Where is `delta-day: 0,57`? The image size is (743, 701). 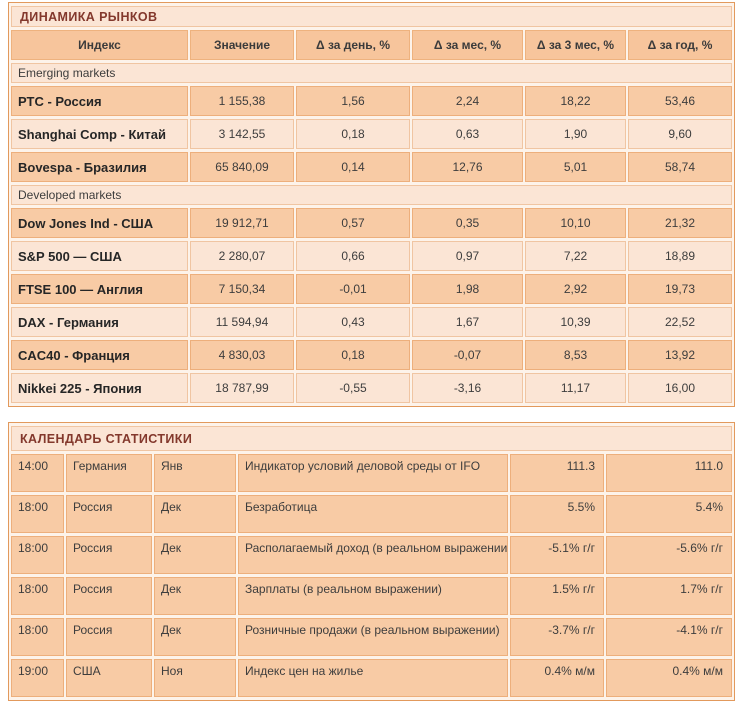
delta-day: 0,57 is located at coordinates (353, 223).